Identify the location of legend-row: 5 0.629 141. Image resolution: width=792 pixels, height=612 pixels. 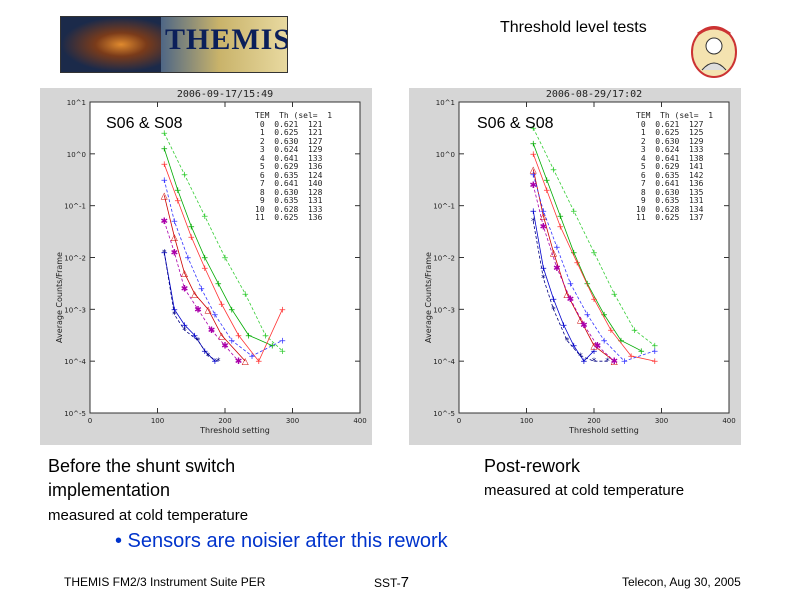
(670, 166).